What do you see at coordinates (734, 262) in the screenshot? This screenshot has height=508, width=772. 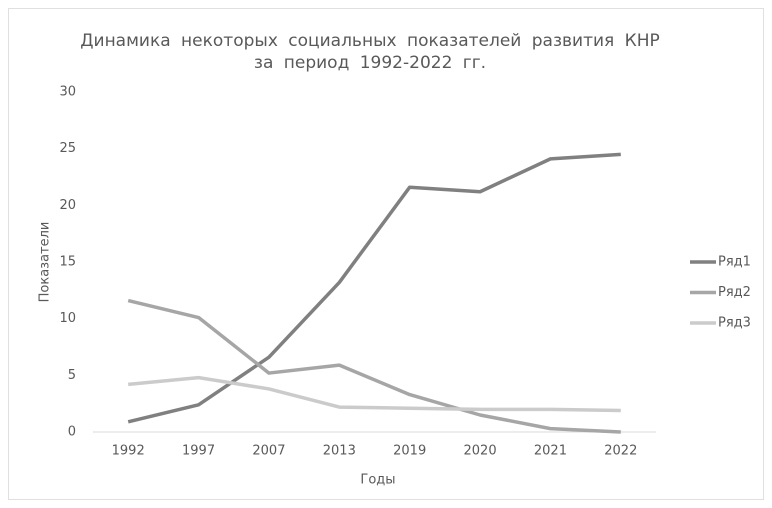 I see `legend-label: Ряд1` at bounding box center [734, 262].